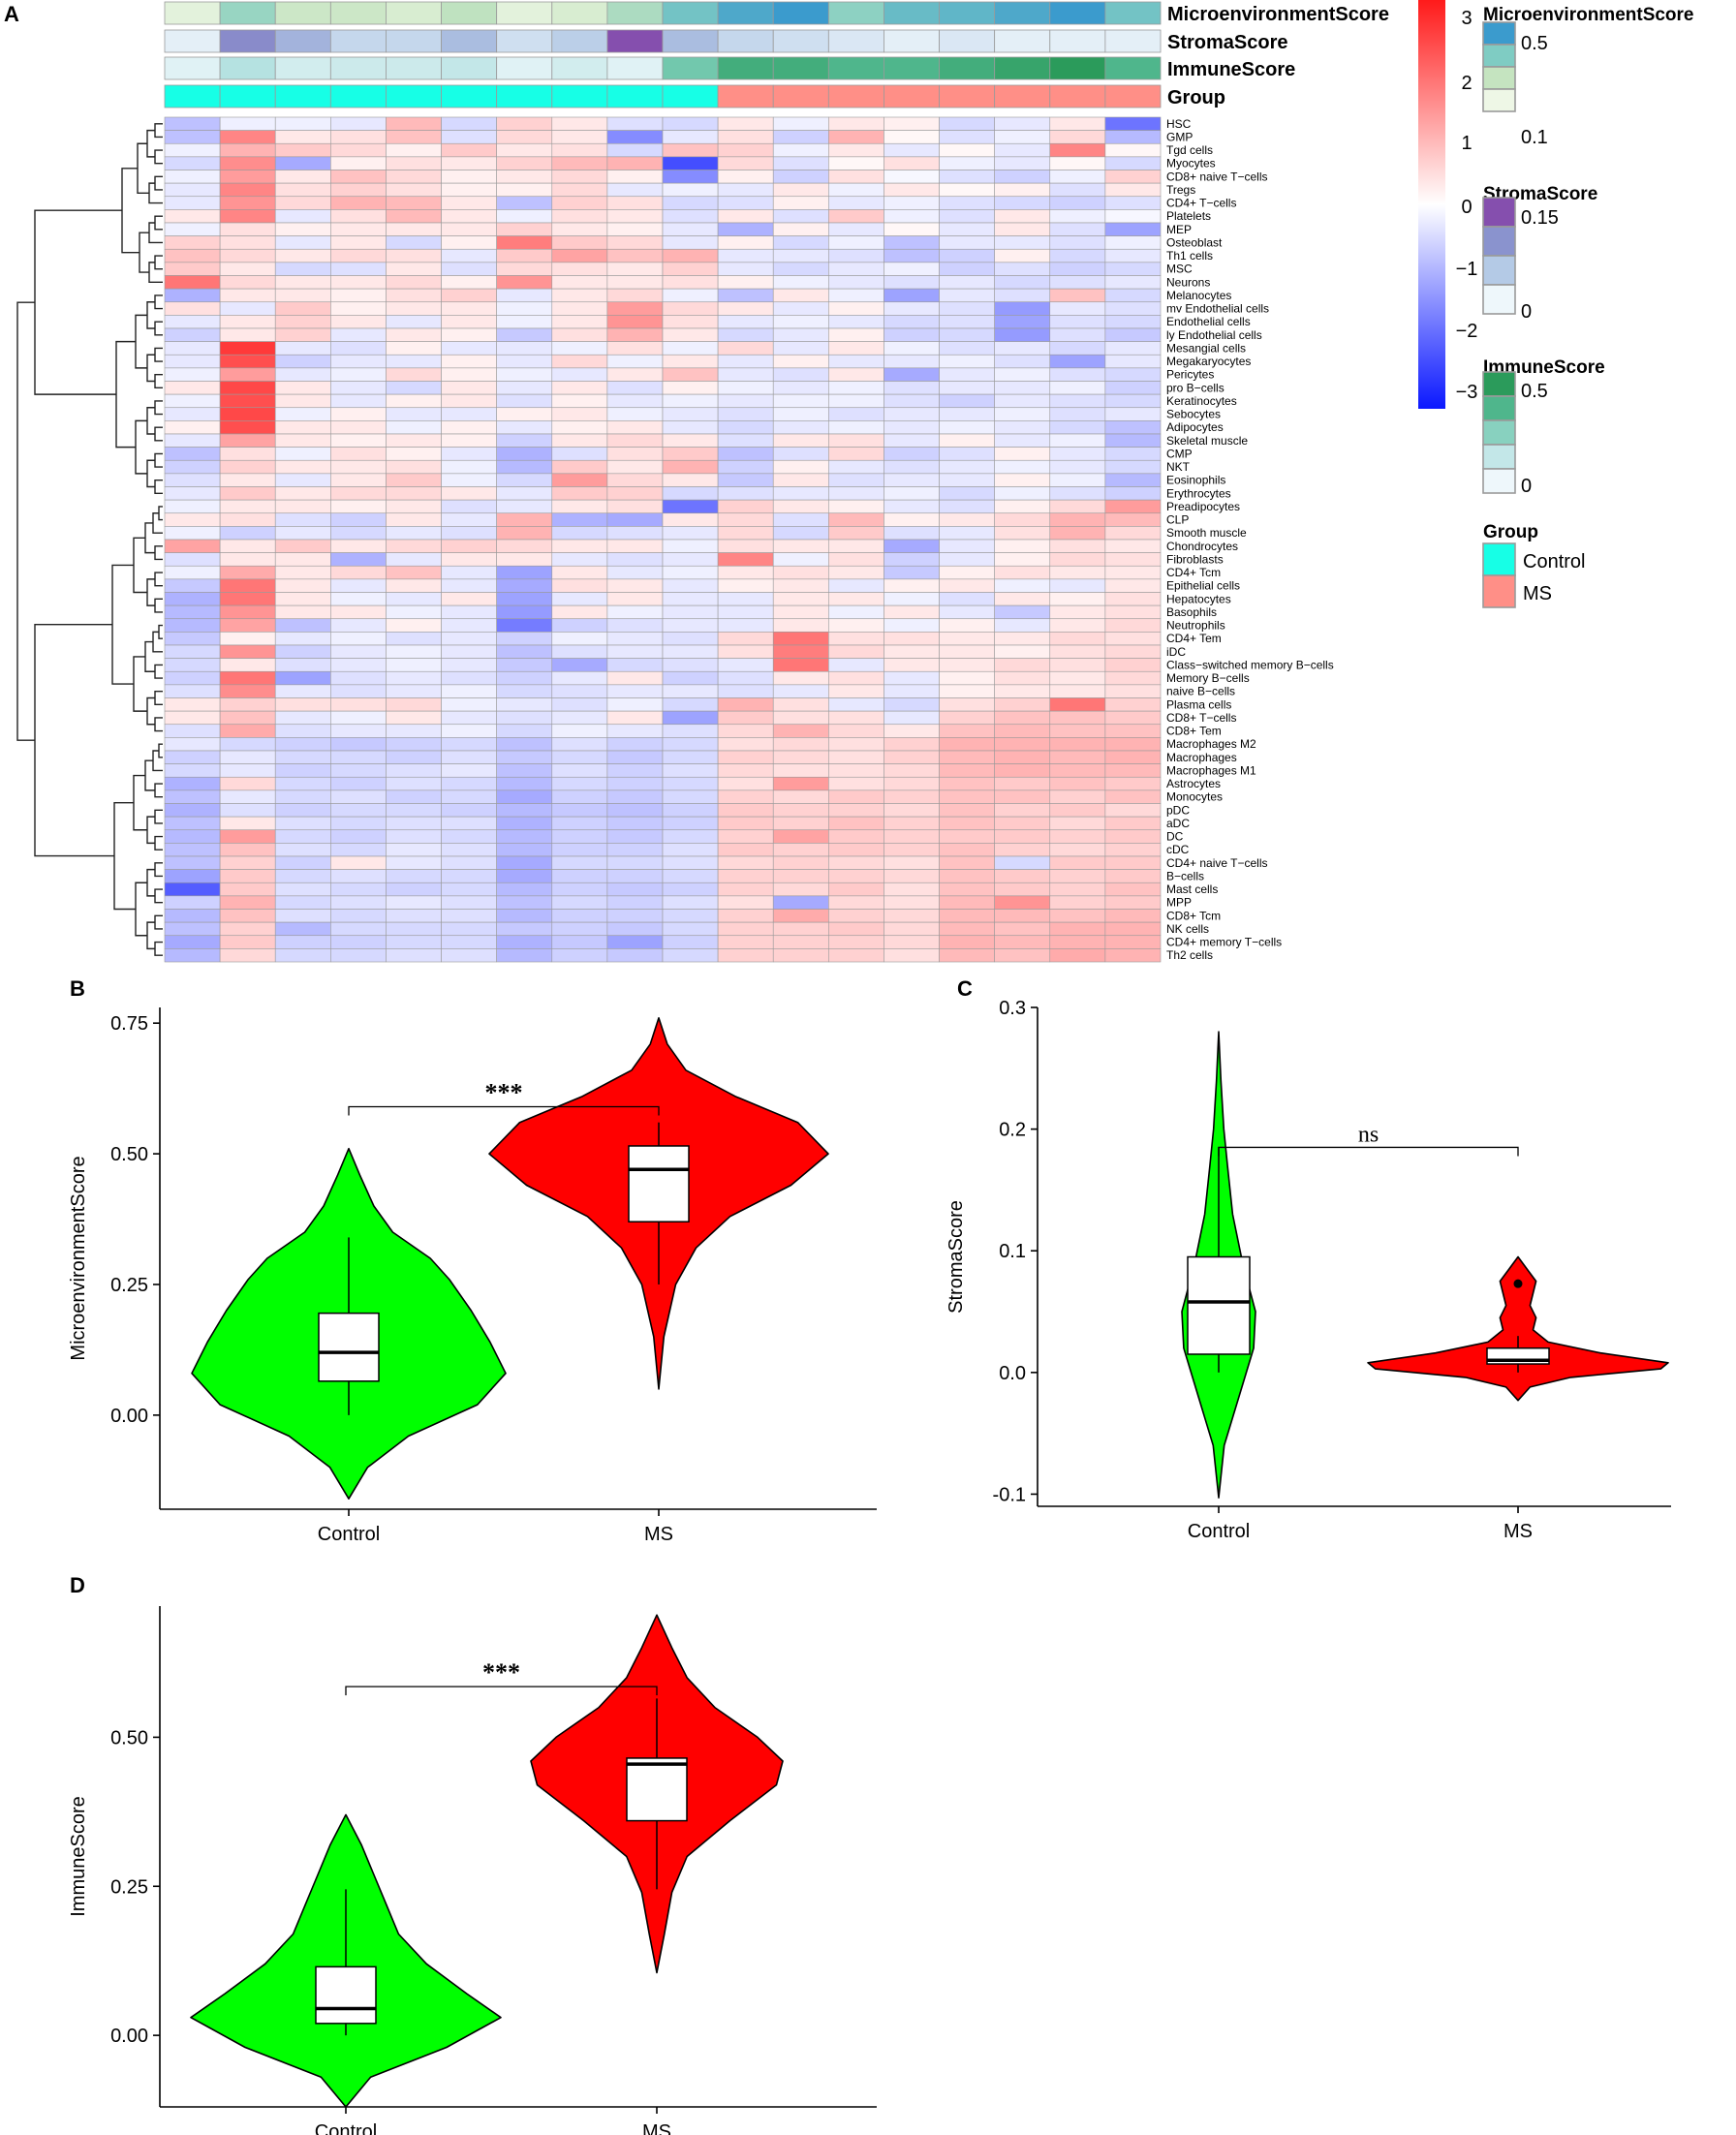 This screenshot has height=2135, width=1736. What do you see at coordinates (1202, 546) in the screenshot?
I see `row-label: Chondrocytes` at bounding box center [1202, 546].